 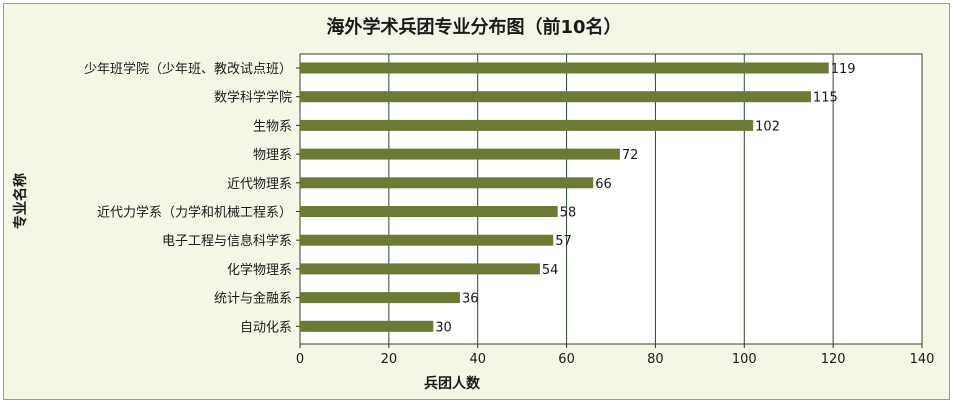 What do you see at coordinates (603, 184) in the screenshot?
I see `data-label: 66` at bounding box center [603, 184].